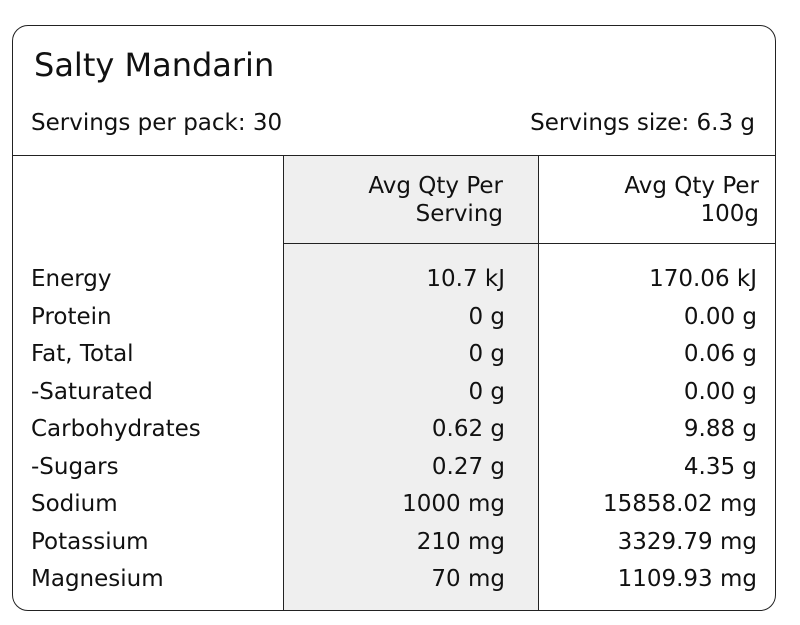 This screenshot has height=625, width=800. What do you see at coordinates (642, 123) in the screenshot?
I see `serving-size: Servings size: 6.3 g` at bounding box center [642, 123].